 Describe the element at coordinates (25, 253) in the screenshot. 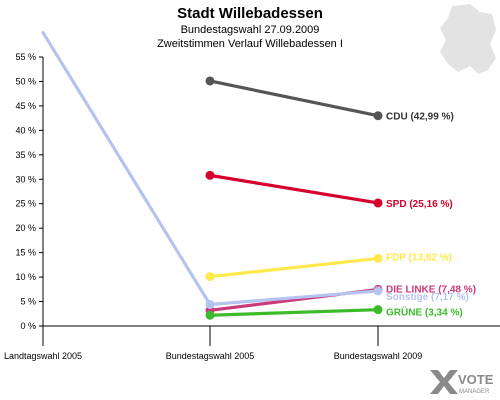

I see `y-tick-label: 15 %` at that location.